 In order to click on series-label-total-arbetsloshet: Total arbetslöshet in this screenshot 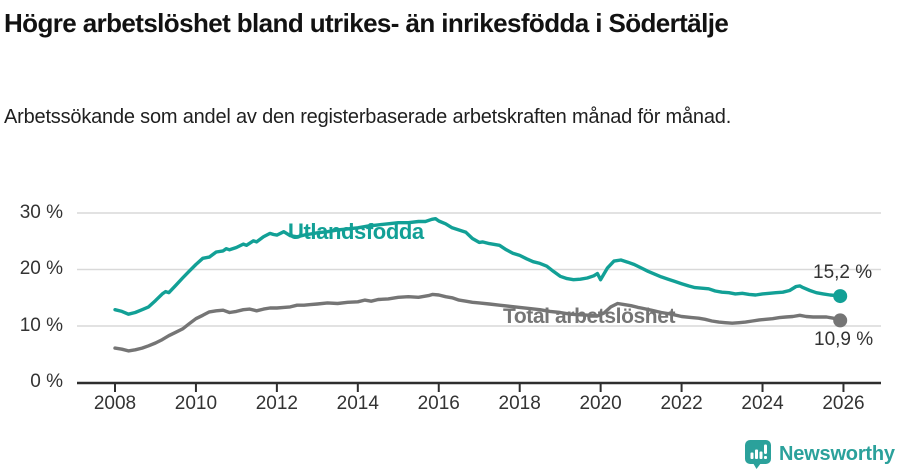, I will do `click(589, 316)`.